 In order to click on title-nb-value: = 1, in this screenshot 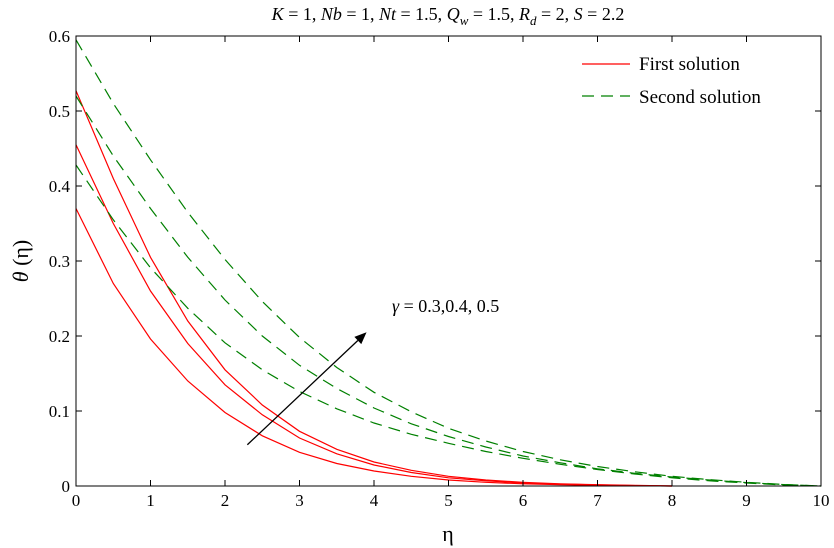, I will do `click(360, 14)`.